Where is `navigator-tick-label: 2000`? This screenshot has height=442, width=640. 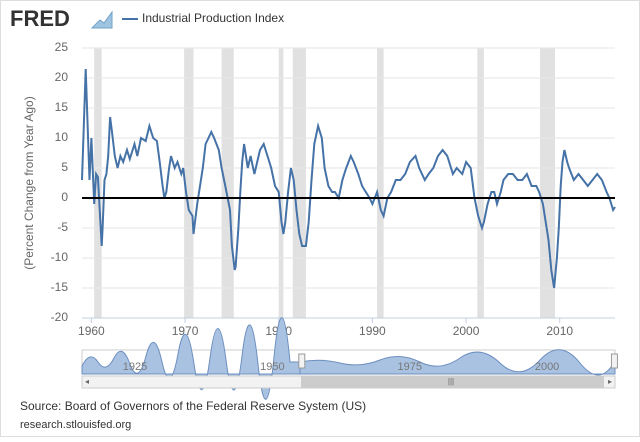
navigator-tick-label: 2000 is located at coordinates (547, 367).